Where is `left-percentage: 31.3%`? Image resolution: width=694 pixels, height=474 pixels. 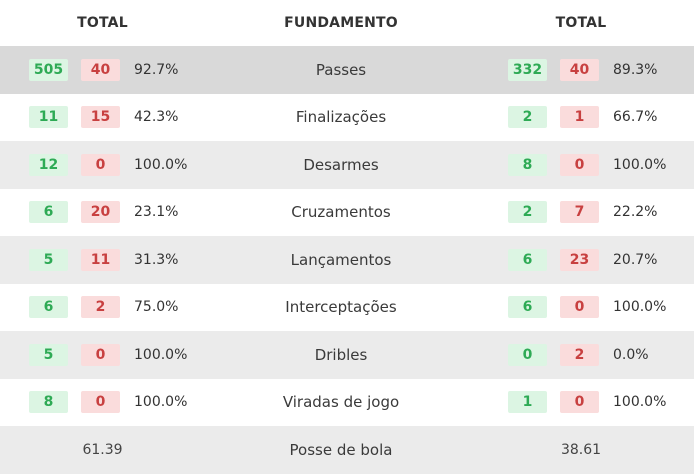 left-percentage: 31.3% is located at coordinates (156, 259).